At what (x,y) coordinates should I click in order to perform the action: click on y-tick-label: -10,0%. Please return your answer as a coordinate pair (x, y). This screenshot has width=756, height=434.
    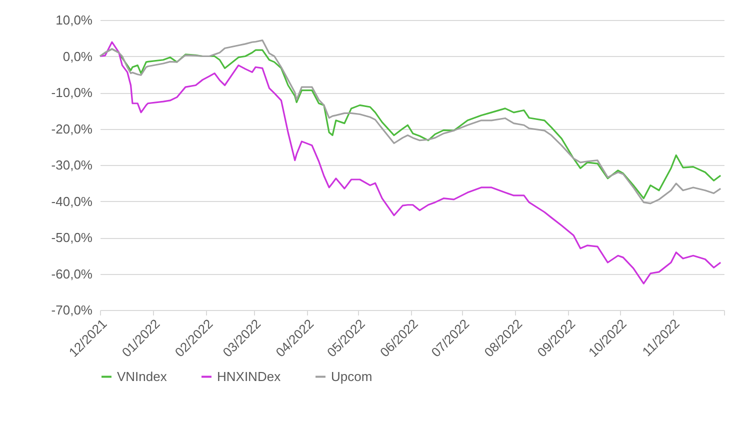
    Looking at the image, I should click on (72, 92).